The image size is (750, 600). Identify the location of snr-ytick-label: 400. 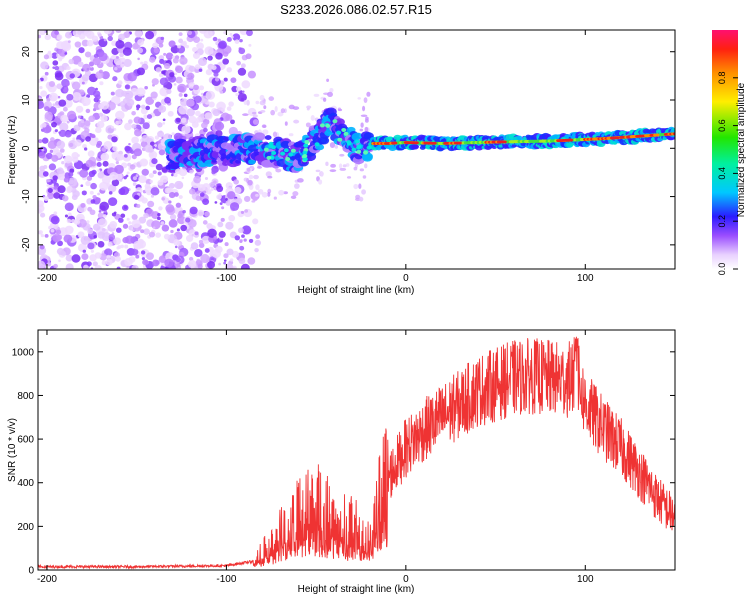
(25, 483).